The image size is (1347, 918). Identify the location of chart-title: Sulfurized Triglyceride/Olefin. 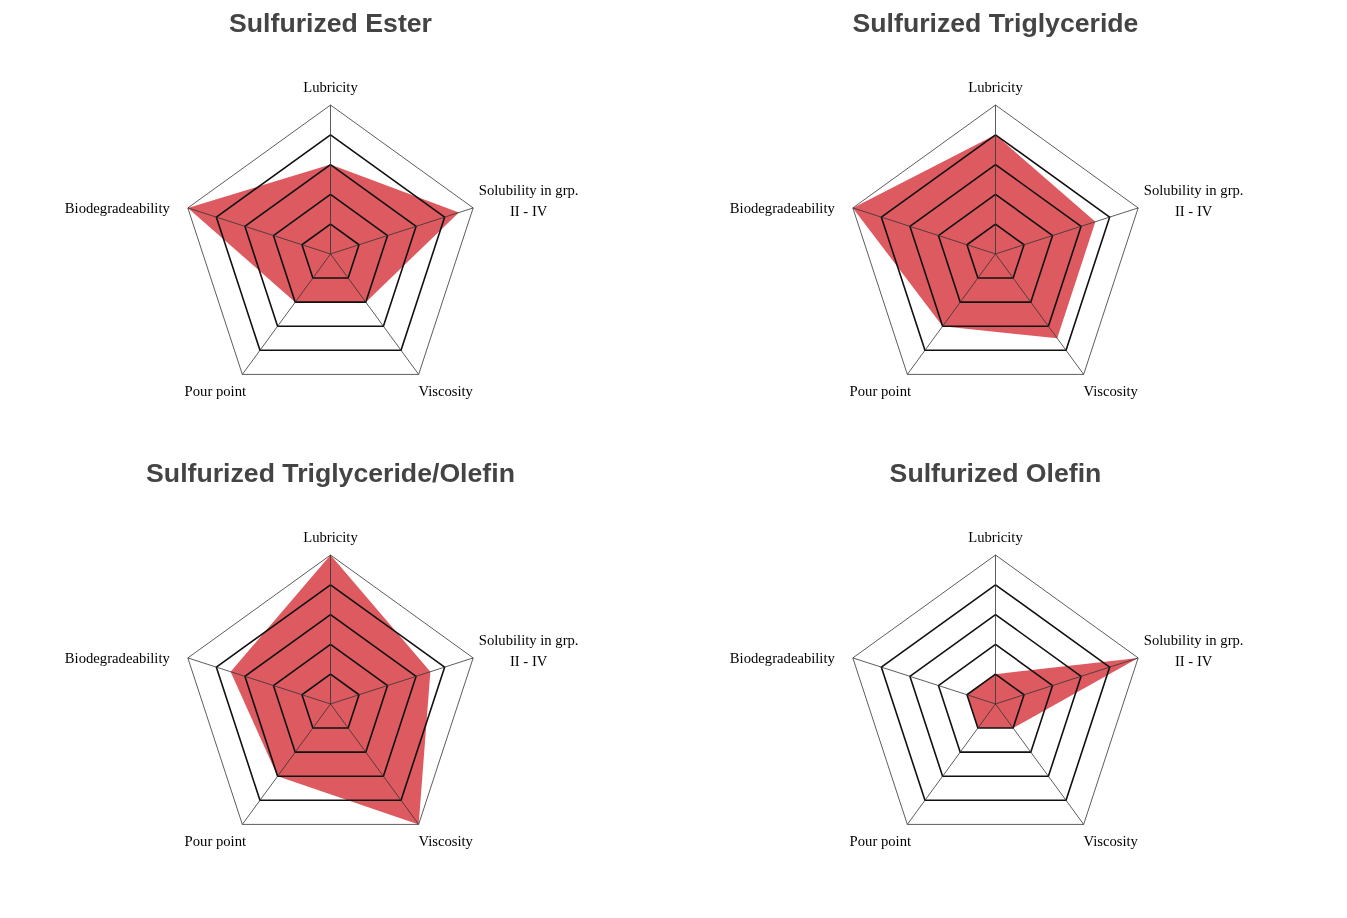
(330, 472).